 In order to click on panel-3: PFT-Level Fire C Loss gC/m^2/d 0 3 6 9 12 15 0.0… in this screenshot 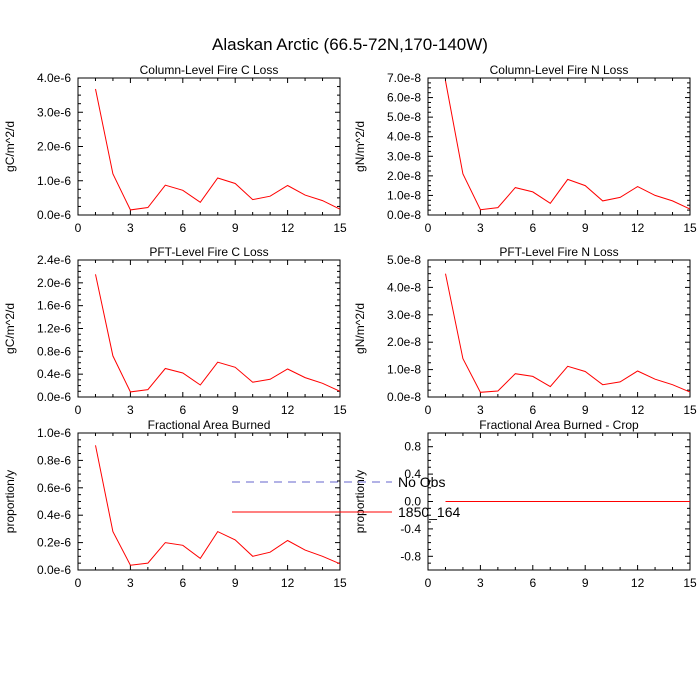, I will do `click(175, 331)`.